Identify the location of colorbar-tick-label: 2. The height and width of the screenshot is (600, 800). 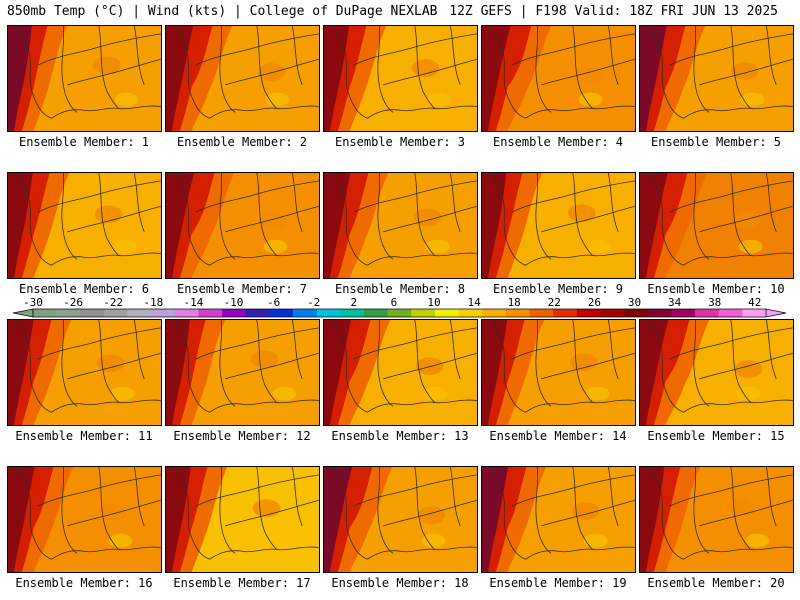
(353, 302).